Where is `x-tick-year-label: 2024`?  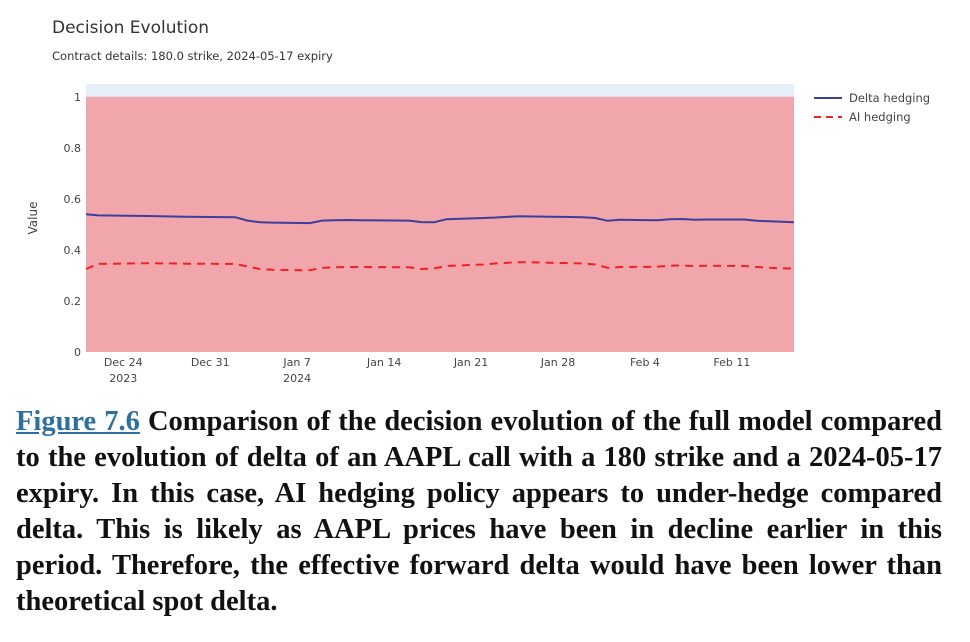
x-tick-year-label: 2024 is located at coordinates (297, 378).